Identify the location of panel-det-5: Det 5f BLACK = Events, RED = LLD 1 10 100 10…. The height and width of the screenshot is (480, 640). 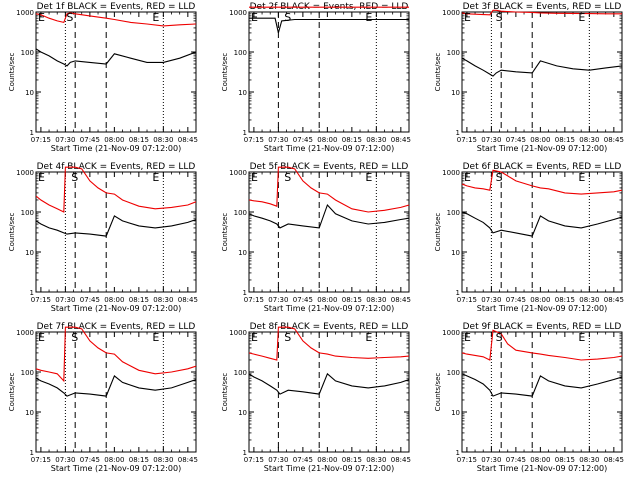
(316, 237).